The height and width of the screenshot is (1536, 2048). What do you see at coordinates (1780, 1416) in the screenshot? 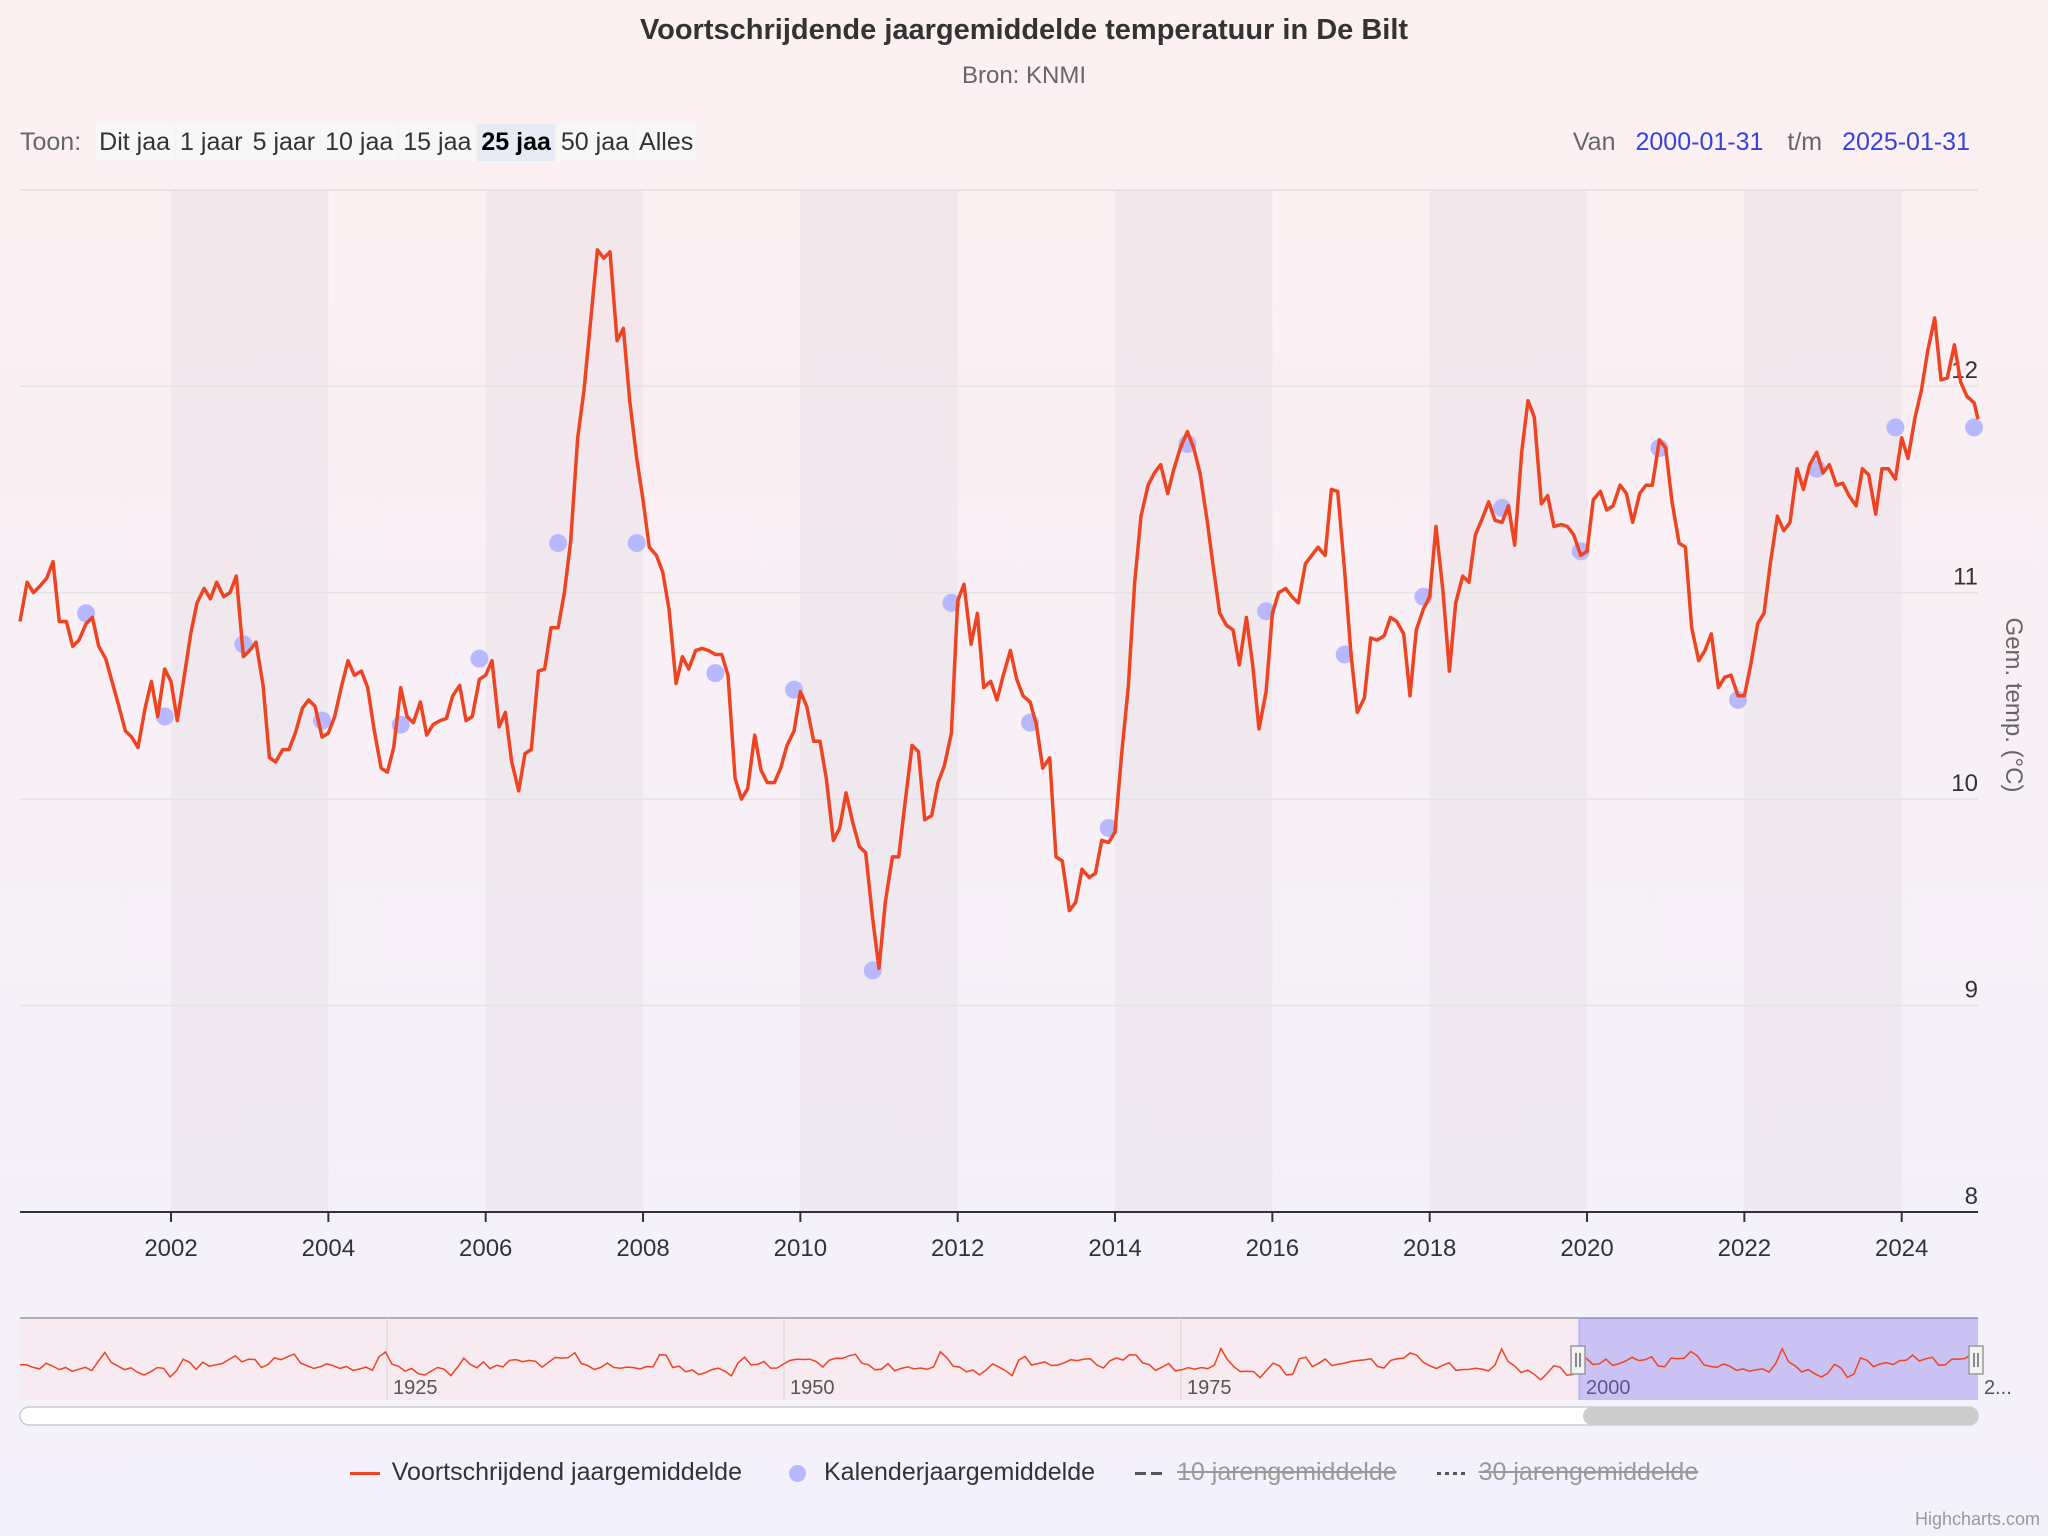
I see `scrollbar-thumb` at bounding box center [1780, 1416].